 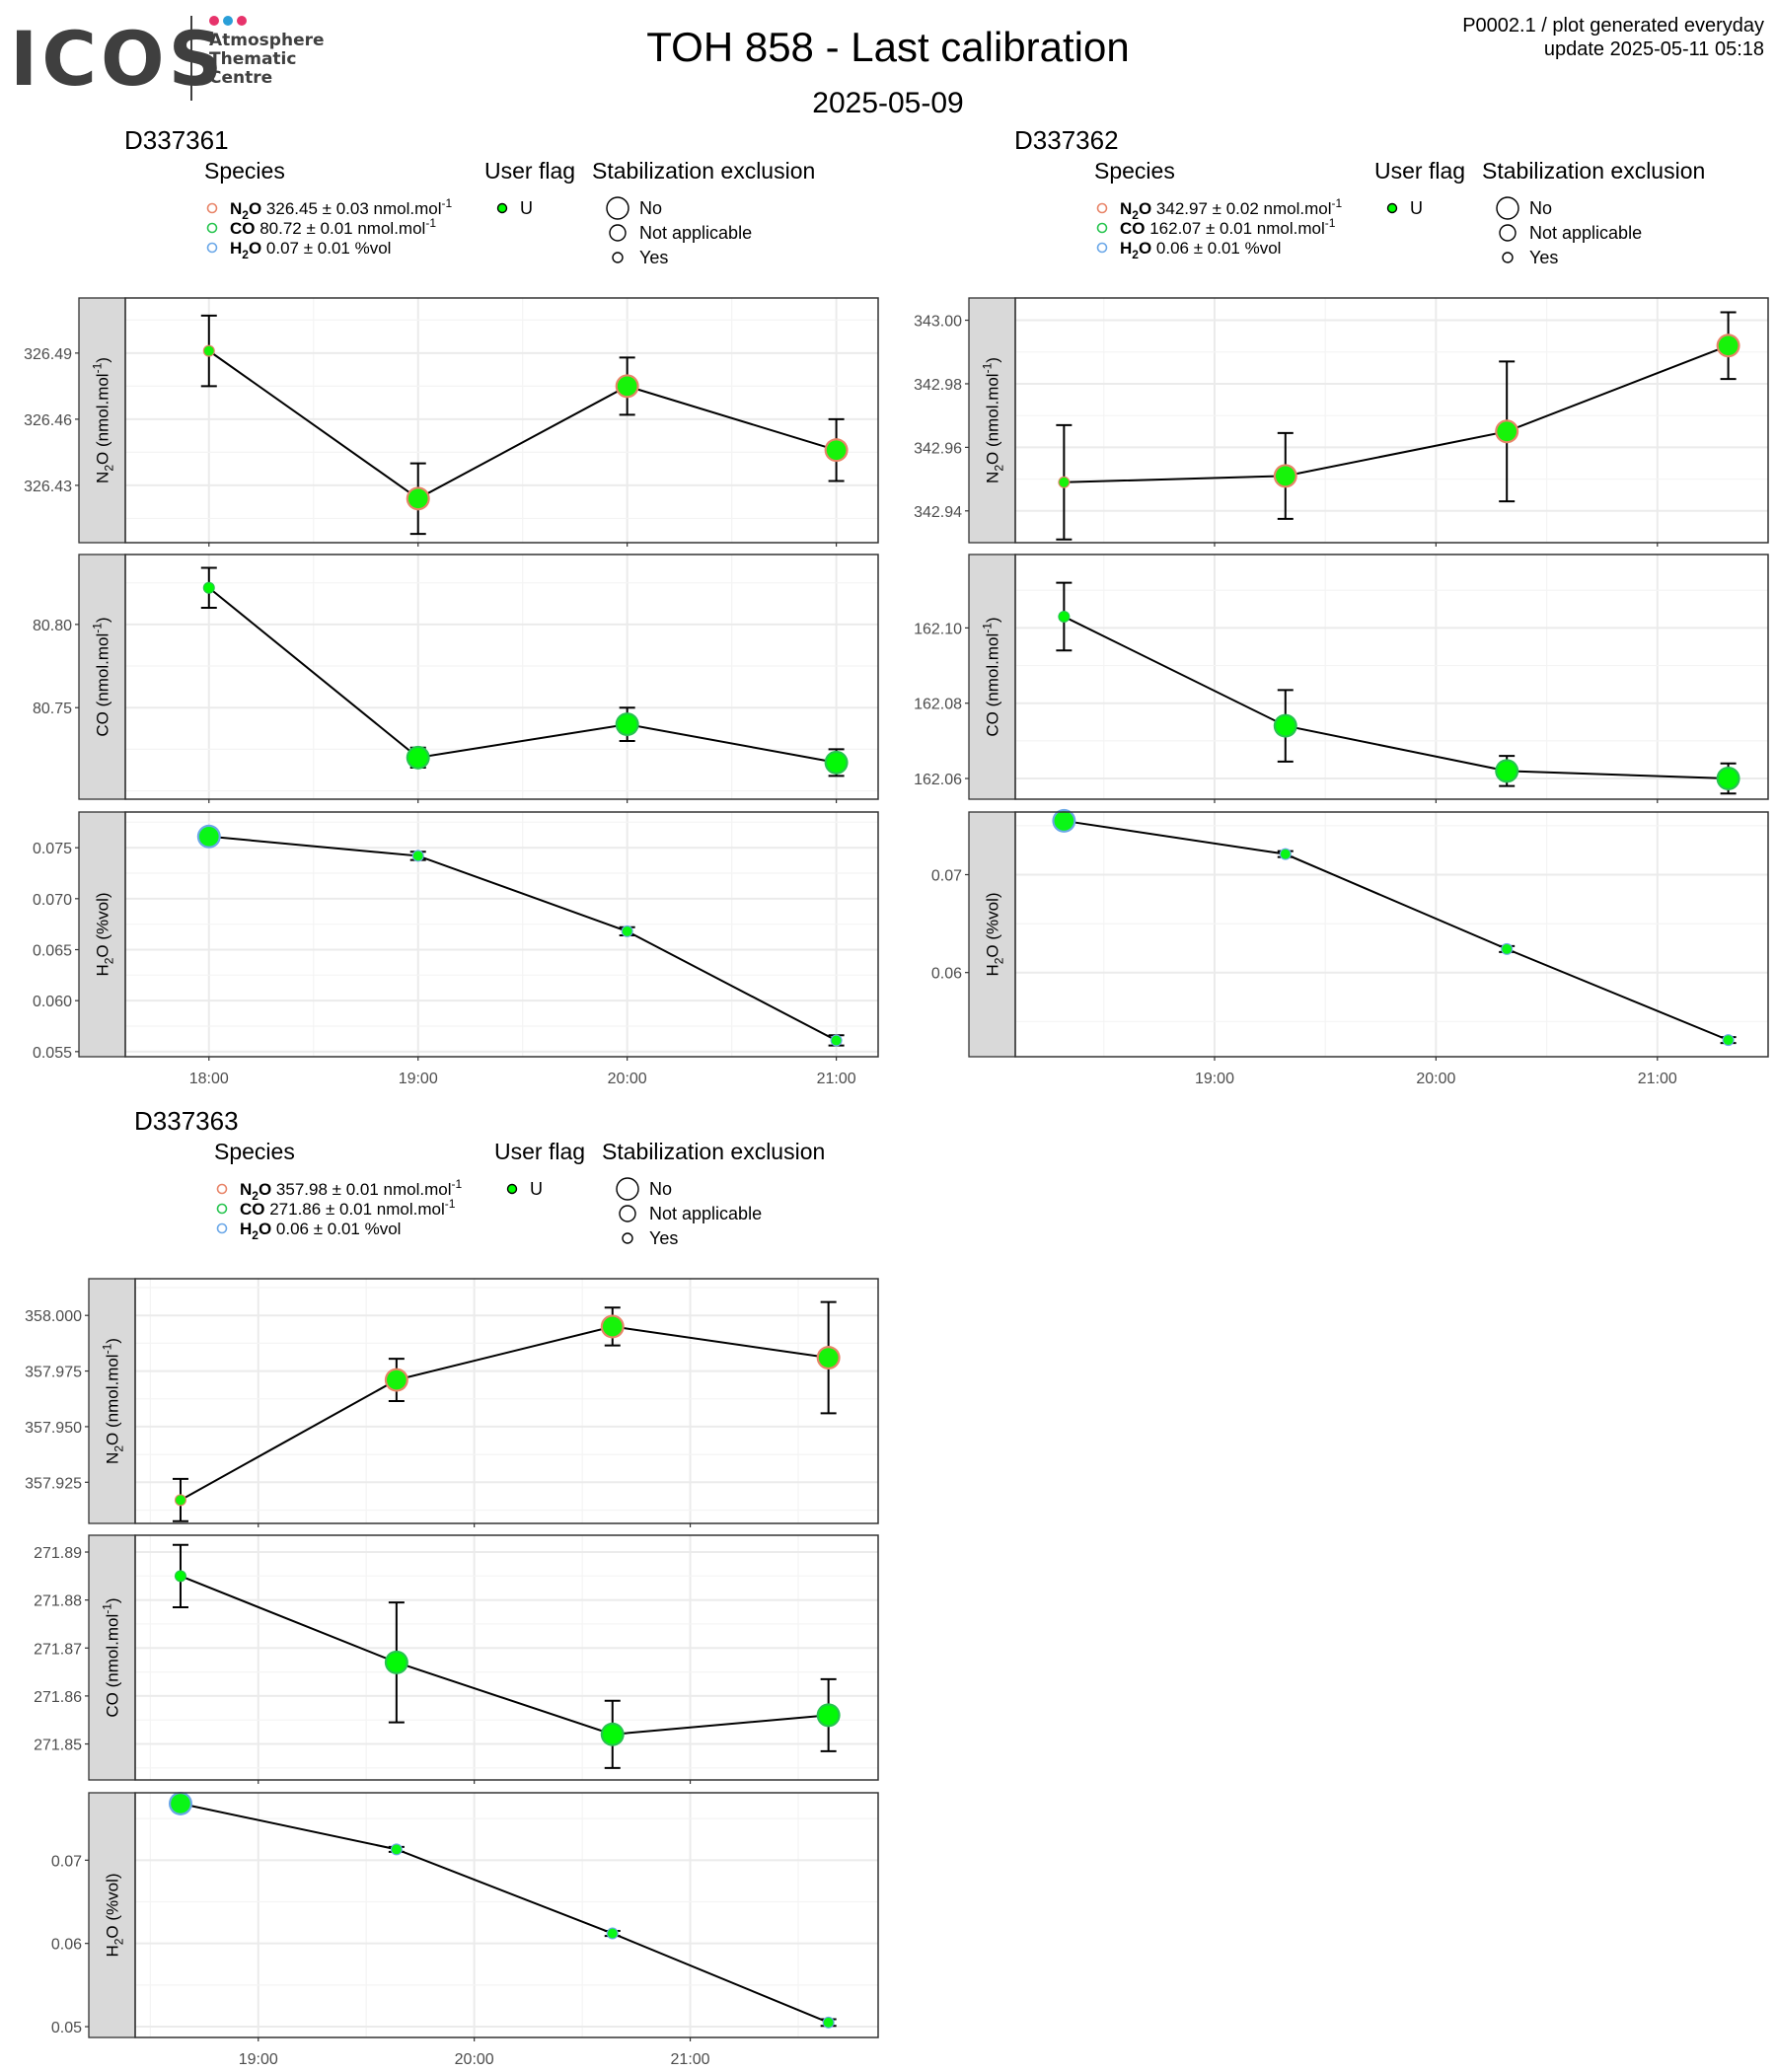 I want to click on y-tick-label: 326.43, so click(x=48, y=487).